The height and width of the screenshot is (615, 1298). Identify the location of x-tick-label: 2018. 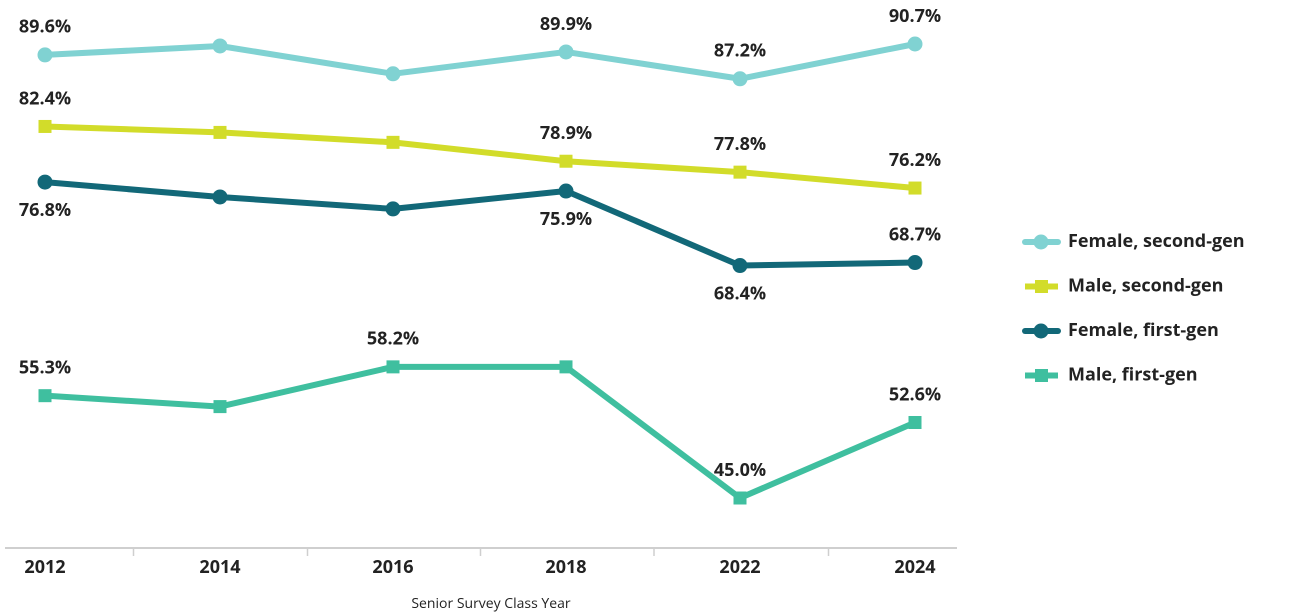
(565, 567).